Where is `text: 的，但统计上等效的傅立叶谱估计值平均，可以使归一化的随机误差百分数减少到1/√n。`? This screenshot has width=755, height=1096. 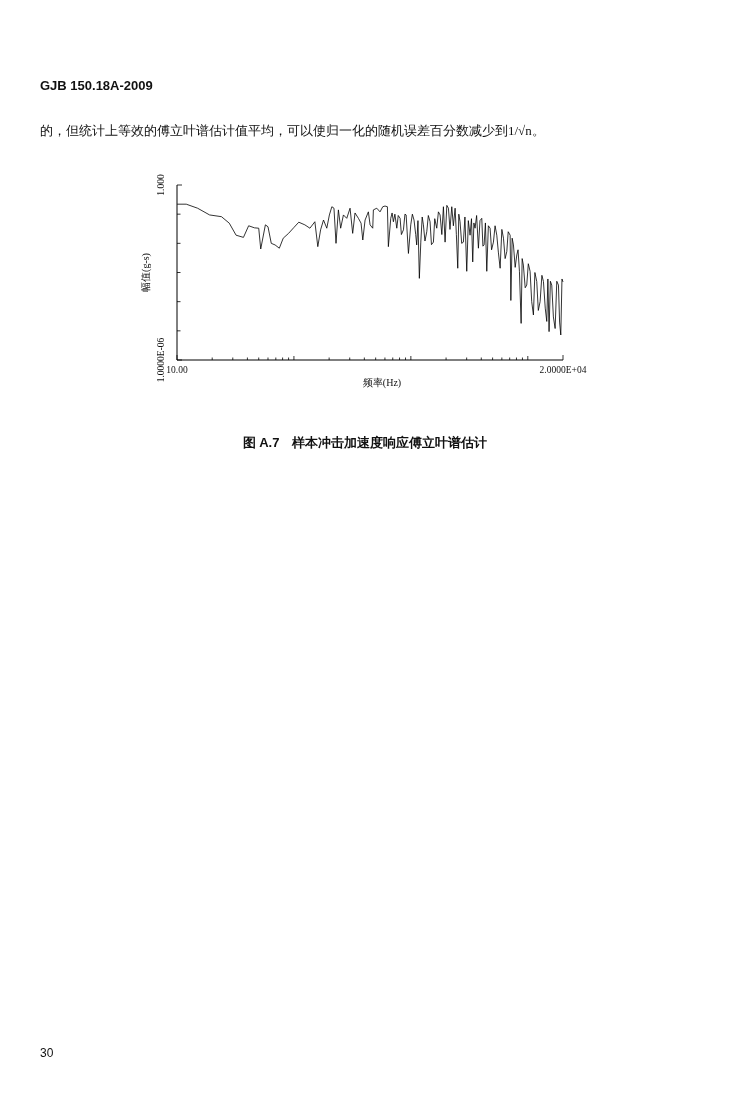
text: 的，但统计上等效的傅立叶谱估计值平均，可以使归一化的随机误差百分数减少到1/√n。 is located at coordinates (292, 130).